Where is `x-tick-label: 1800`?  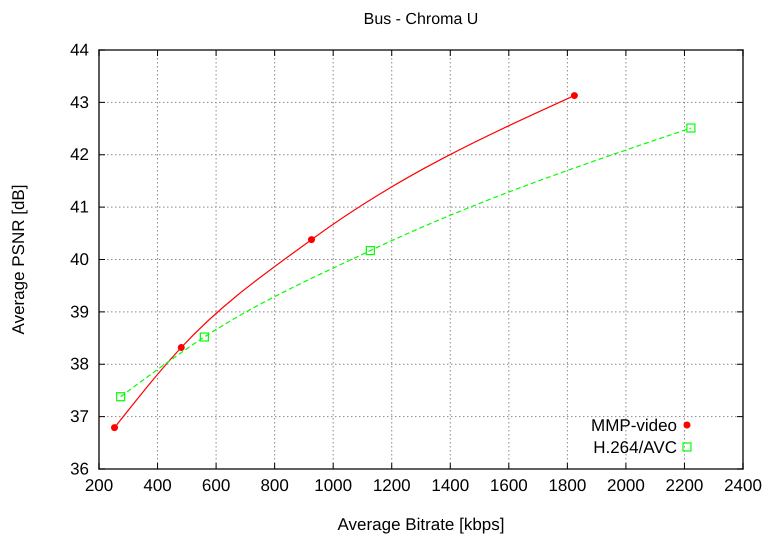
x-tick-label: 1800 is located at coordinates (567, 486).